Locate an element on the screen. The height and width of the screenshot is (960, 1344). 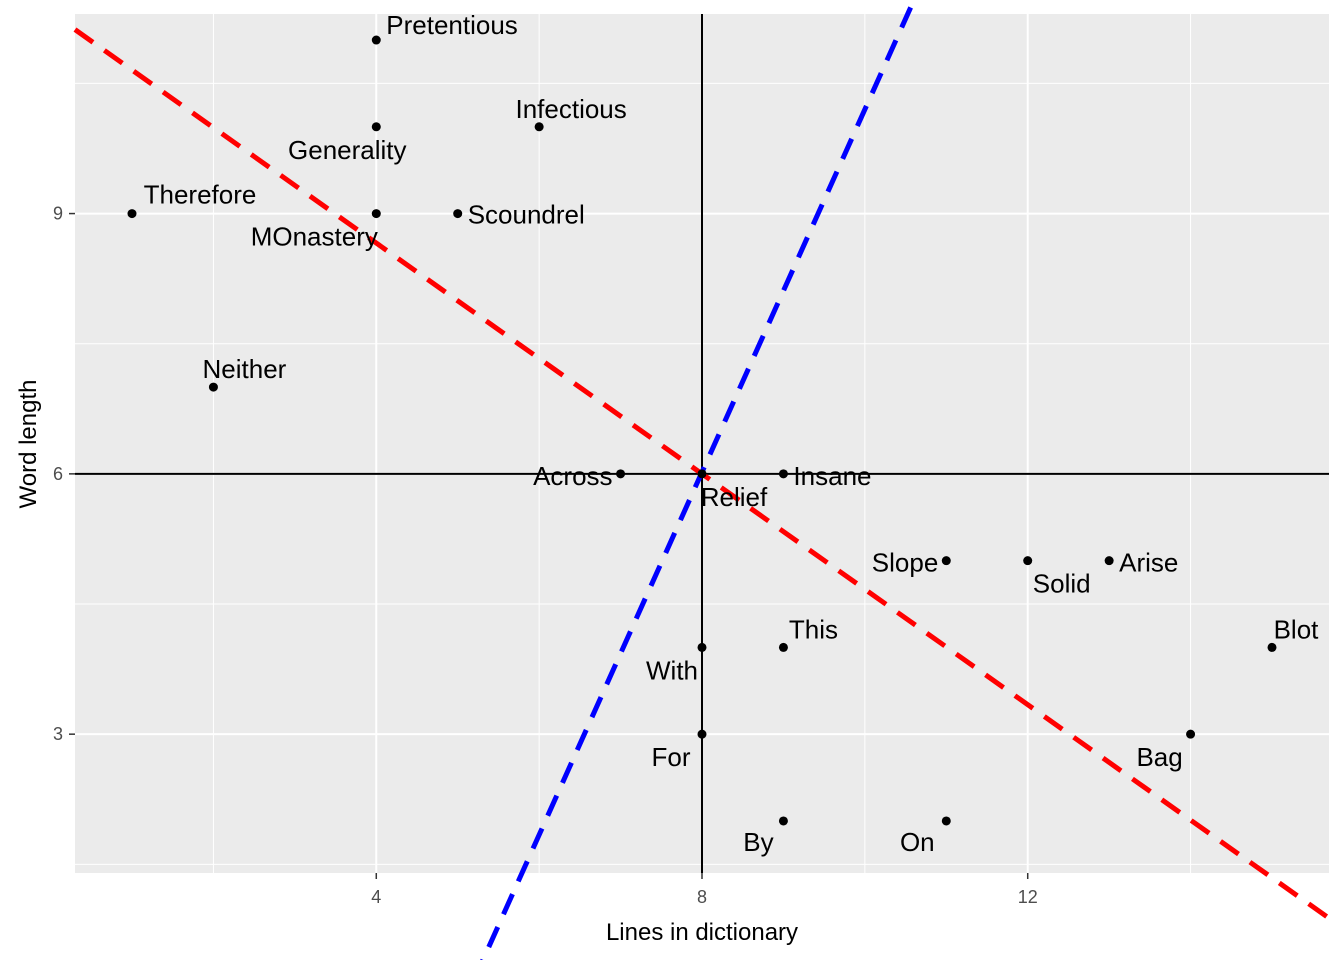
point-label: Across is located at coordinates (572, 476).